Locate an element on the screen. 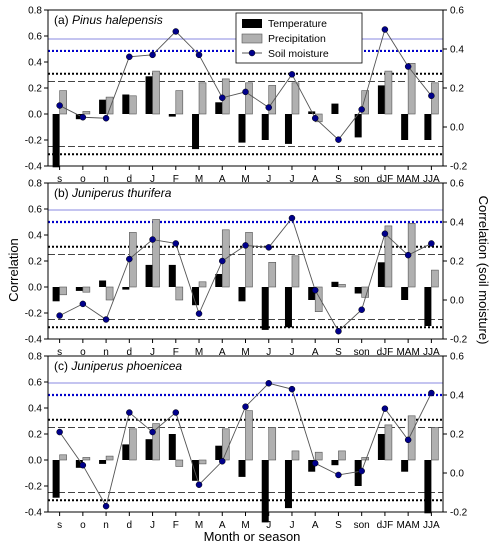 This screenshot has width=494, height=550. legend: Temperature Precipitation Soil moisture is located at coordinates (299, 38).